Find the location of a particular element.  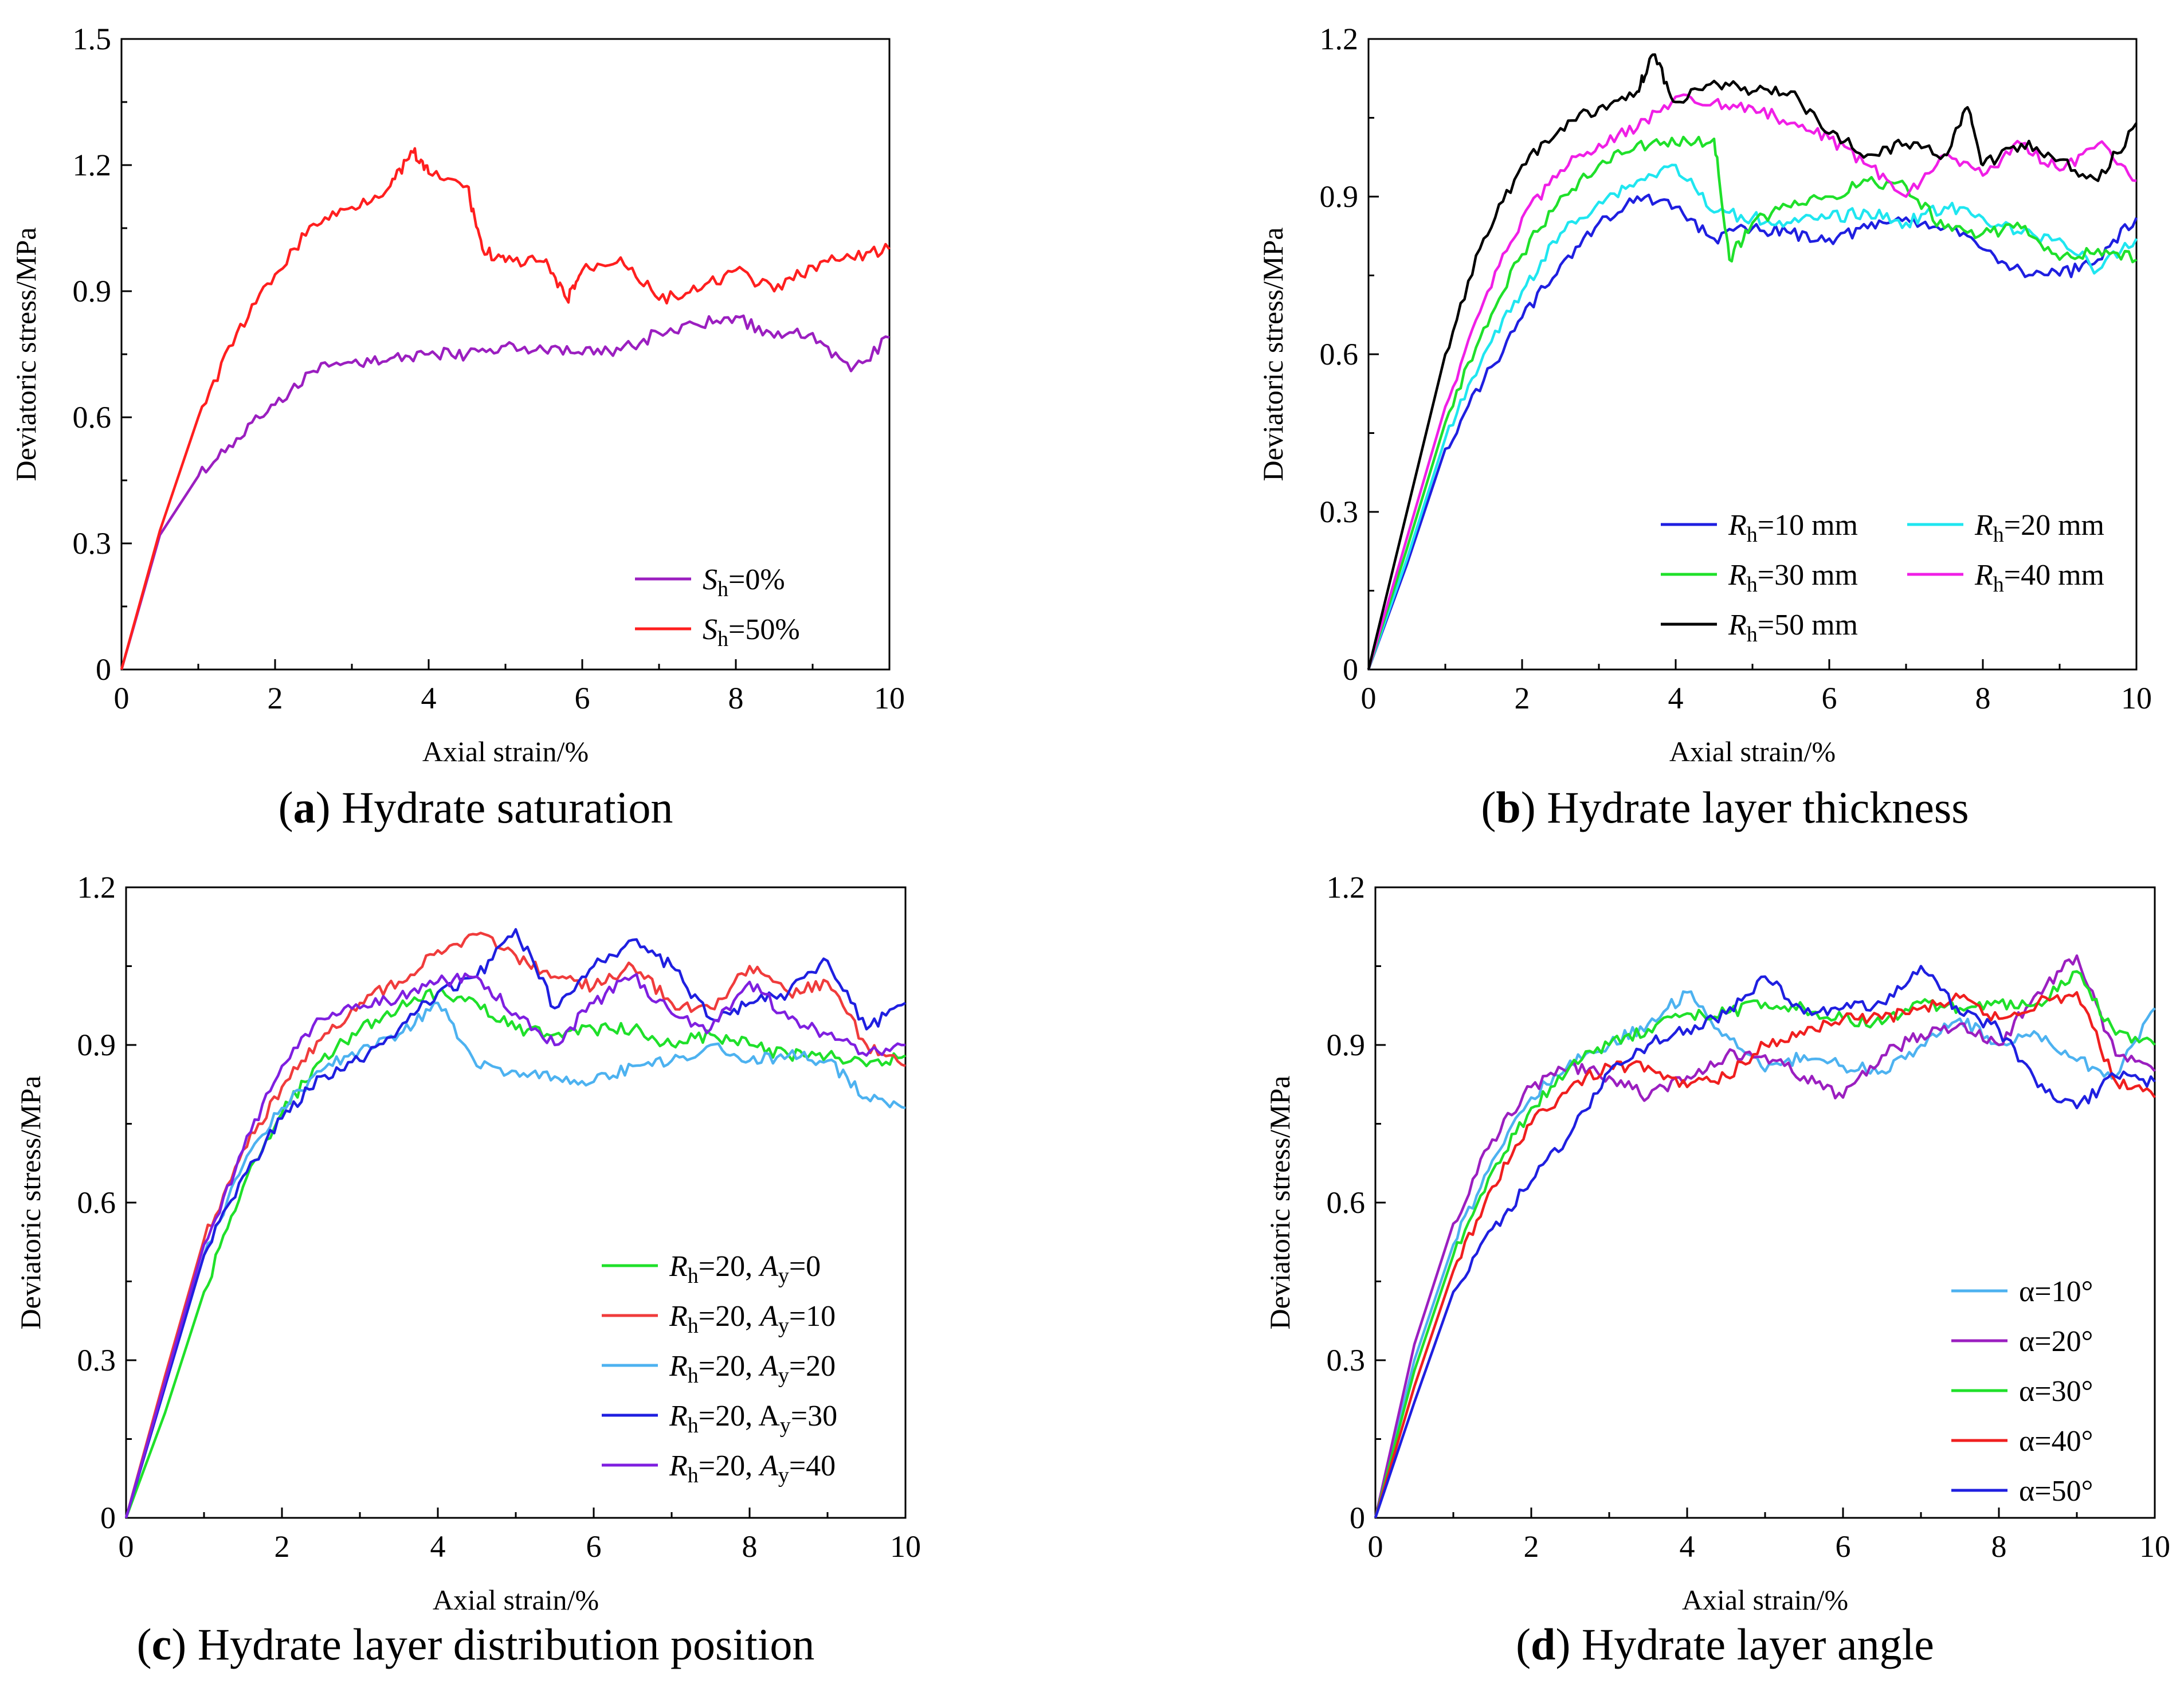

caption-title: ) Hydrate layer distribution position is located at coordinates (493, 1644).